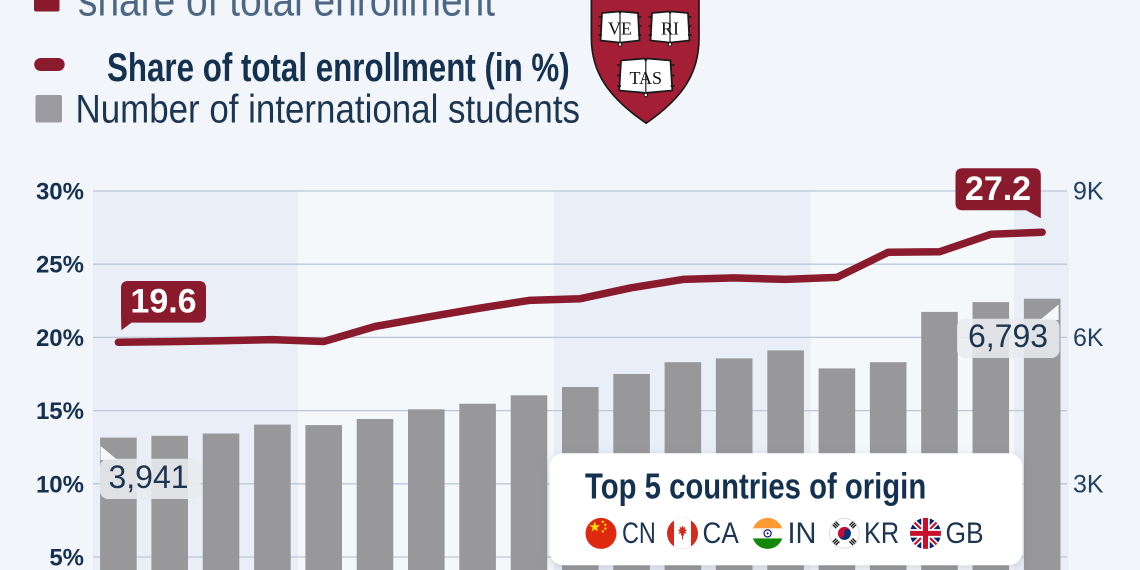 The width and height of the screenshot is (1140, 570). I want to click on svg-text: 25%, so click(60, 265).